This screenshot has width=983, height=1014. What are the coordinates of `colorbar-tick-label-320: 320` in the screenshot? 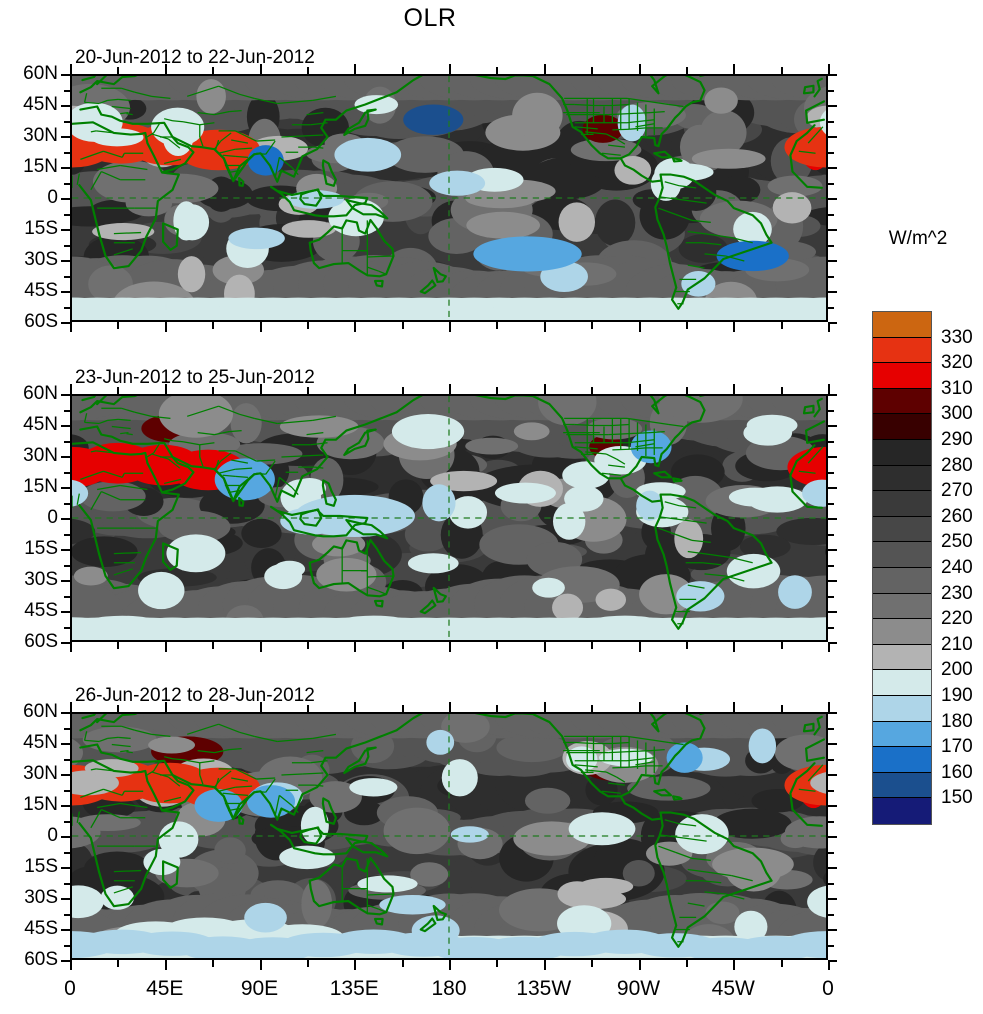 It's located at (957, 363).